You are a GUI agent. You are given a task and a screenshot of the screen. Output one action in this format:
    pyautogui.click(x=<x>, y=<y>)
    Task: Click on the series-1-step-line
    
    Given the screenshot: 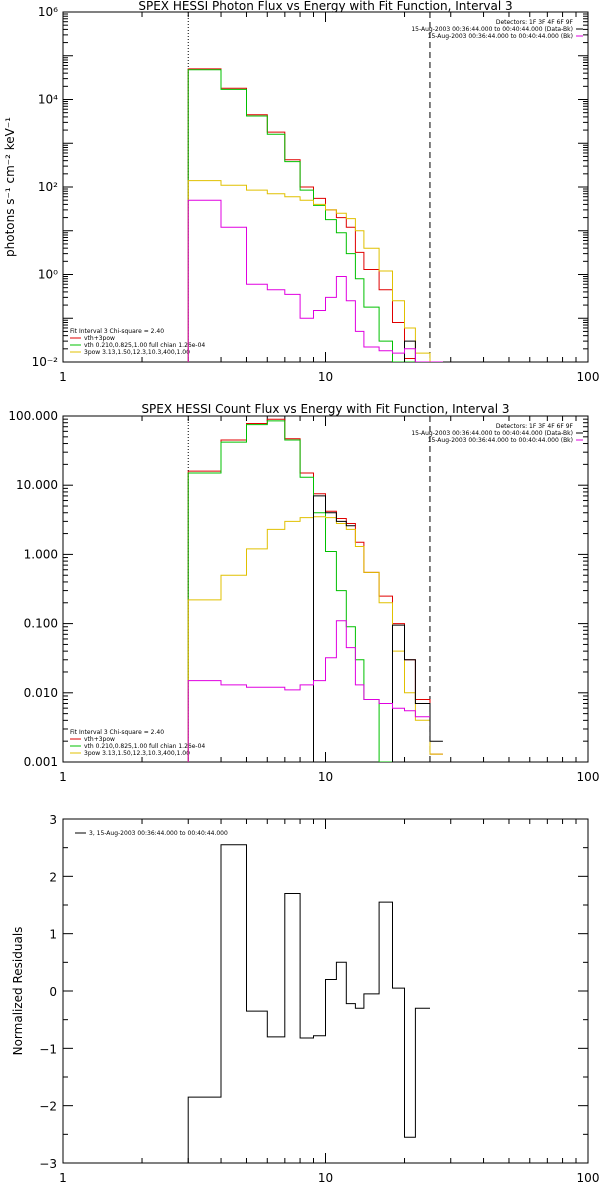 What is the action you would take?
    pyautogui.click(x=315, y=215)
    